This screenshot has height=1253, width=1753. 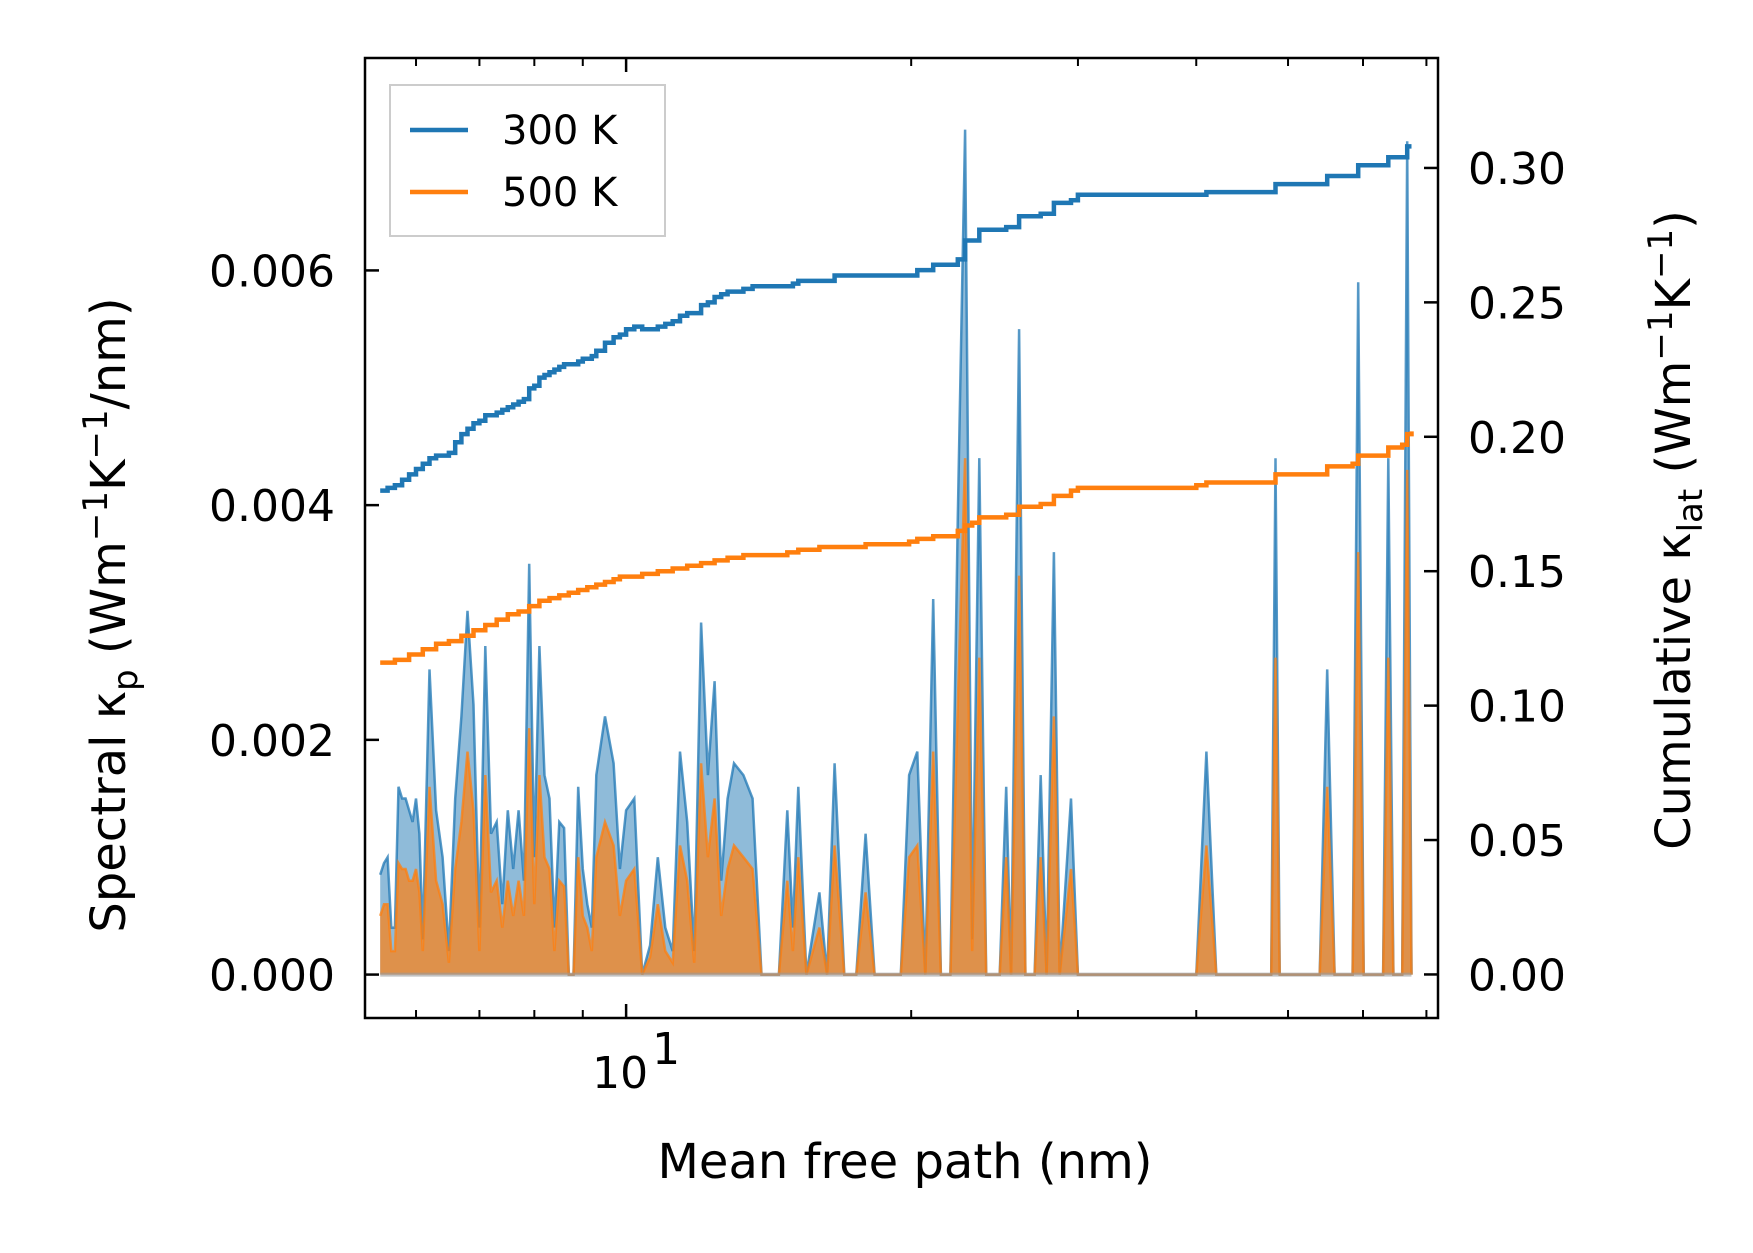 I want to click on x-tick-label: 10, so click(x=620, y=1073).